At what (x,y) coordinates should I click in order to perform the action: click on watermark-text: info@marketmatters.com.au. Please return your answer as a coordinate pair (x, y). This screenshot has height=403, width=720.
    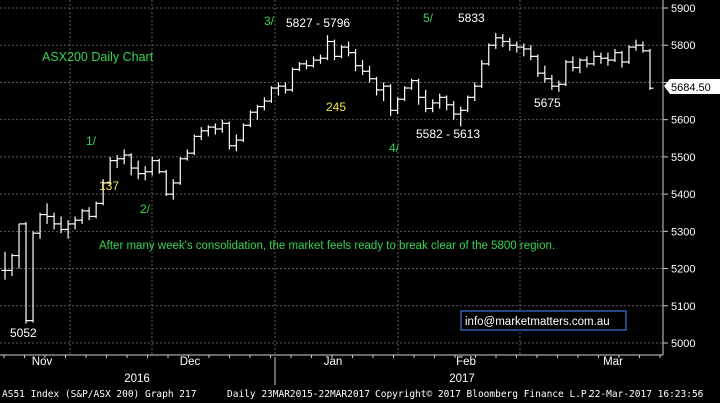
    Looking at the image, I should click on (537, 322).